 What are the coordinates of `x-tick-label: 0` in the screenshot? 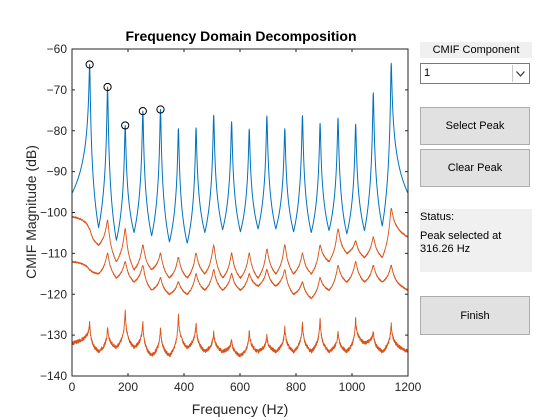 It's located at (72, 387).